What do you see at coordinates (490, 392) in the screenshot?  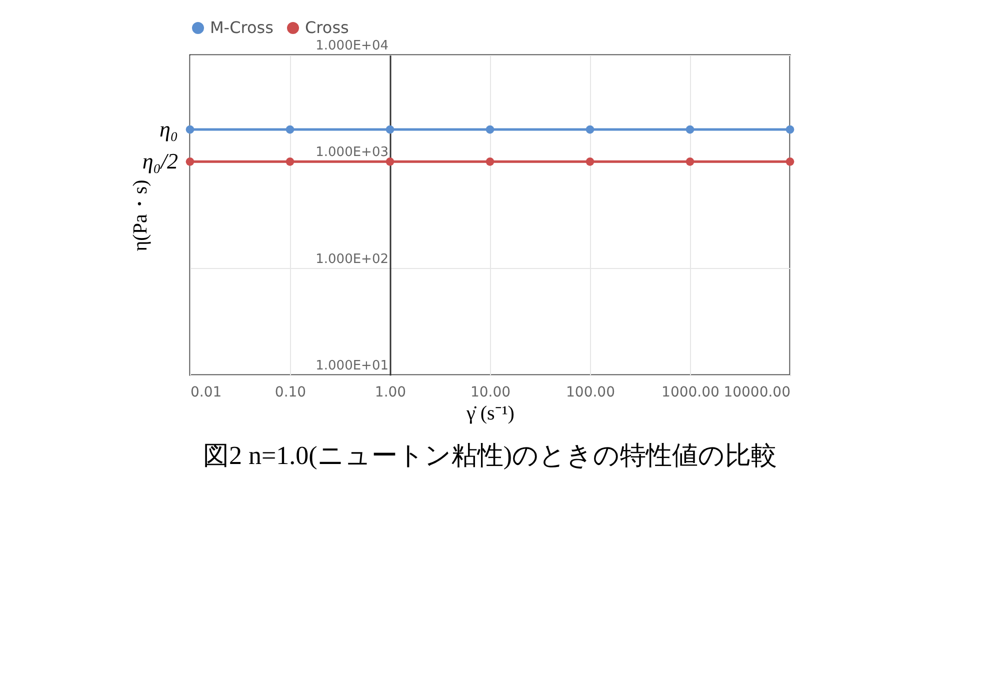 I see `x-tick-label: 10.00` at bounding box center [490, 392].